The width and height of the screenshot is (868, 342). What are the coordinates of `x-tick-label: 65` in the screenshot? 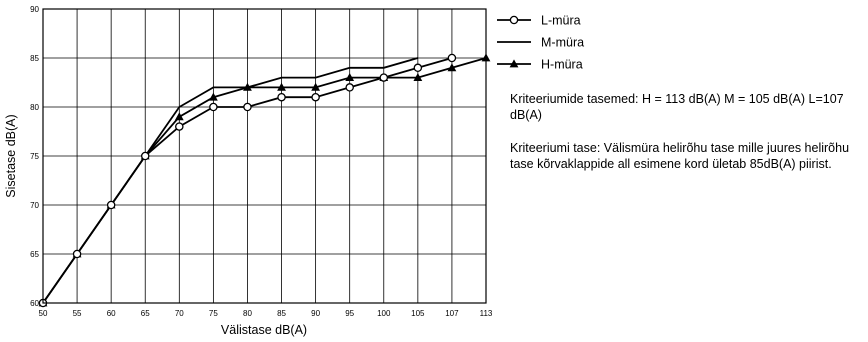 It's located at (145, 313).